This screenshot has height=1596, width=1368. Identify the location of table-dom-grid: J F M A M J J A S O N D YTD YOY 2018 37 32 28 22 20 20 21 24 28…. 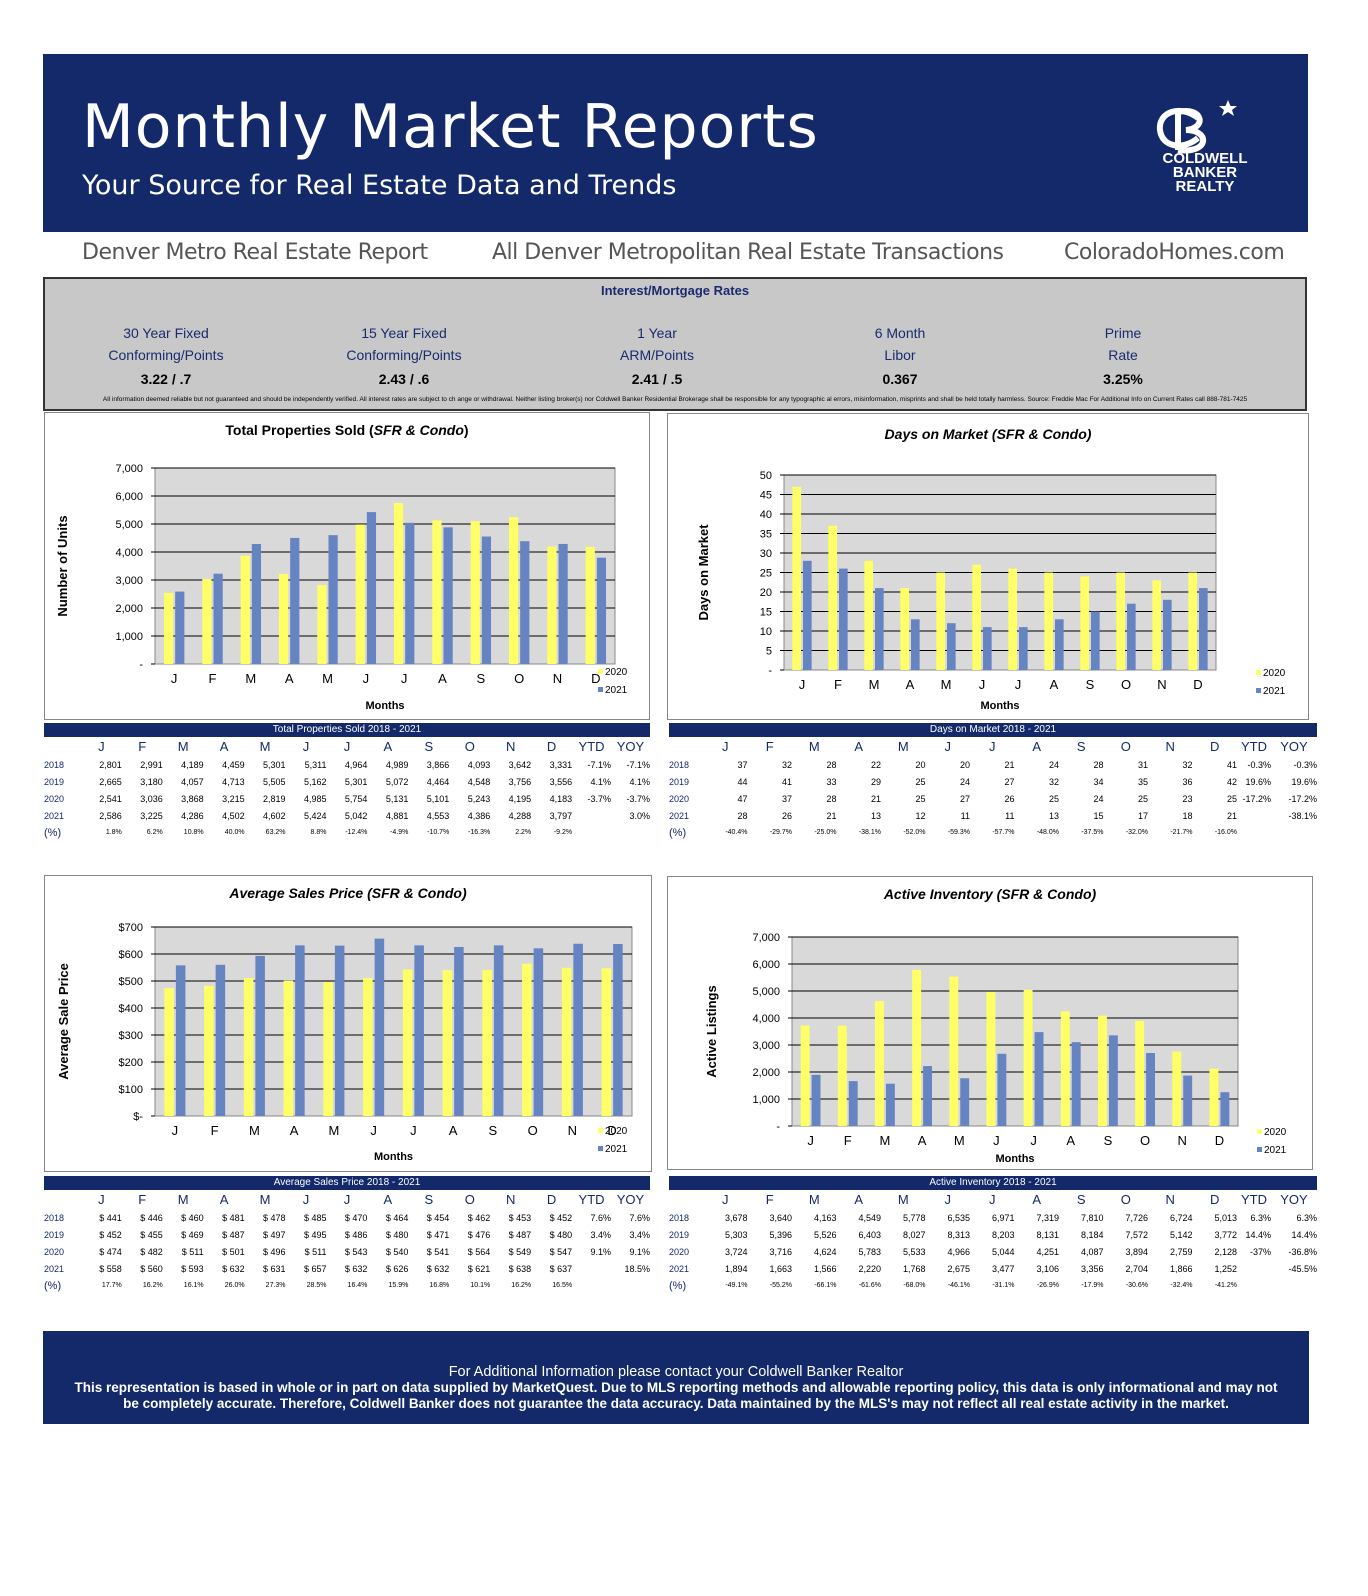
(993, 789).